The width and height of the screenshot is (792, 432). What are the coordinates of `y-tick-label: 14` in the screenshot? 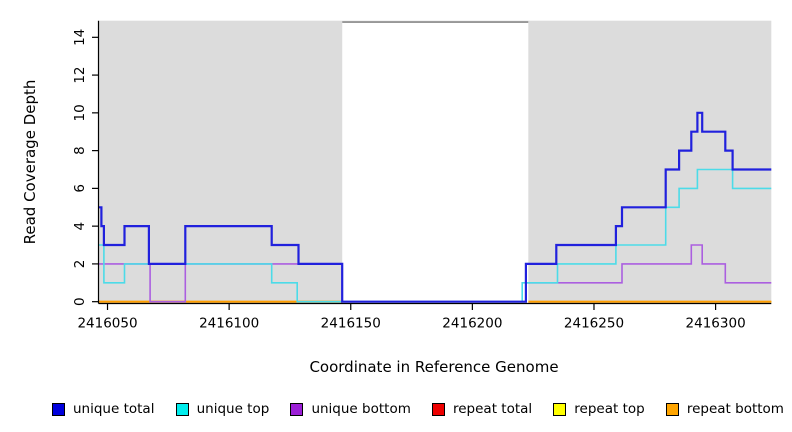 It's located at (80, 37).